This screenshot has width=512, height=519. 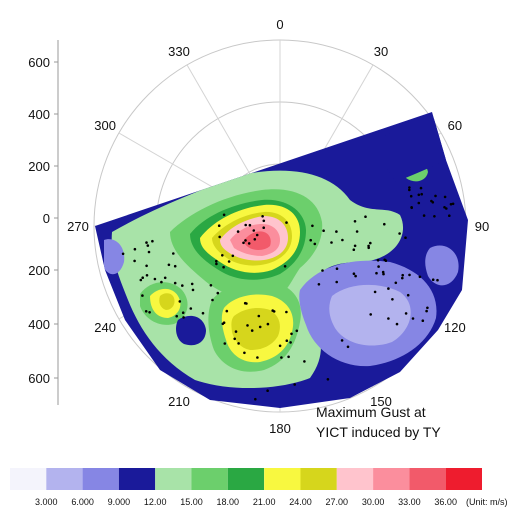 I want to click on angle-tick-label: 0, so click(x=279, y=24).